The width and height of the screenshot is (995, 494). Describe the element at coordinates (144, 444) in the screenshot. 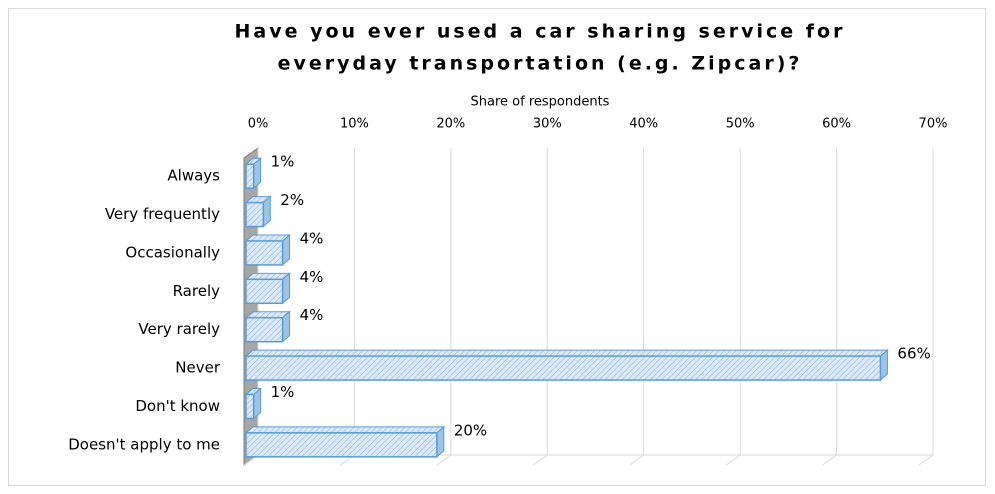

I see `y-tick-label: Doesn't apply to me` at that location.